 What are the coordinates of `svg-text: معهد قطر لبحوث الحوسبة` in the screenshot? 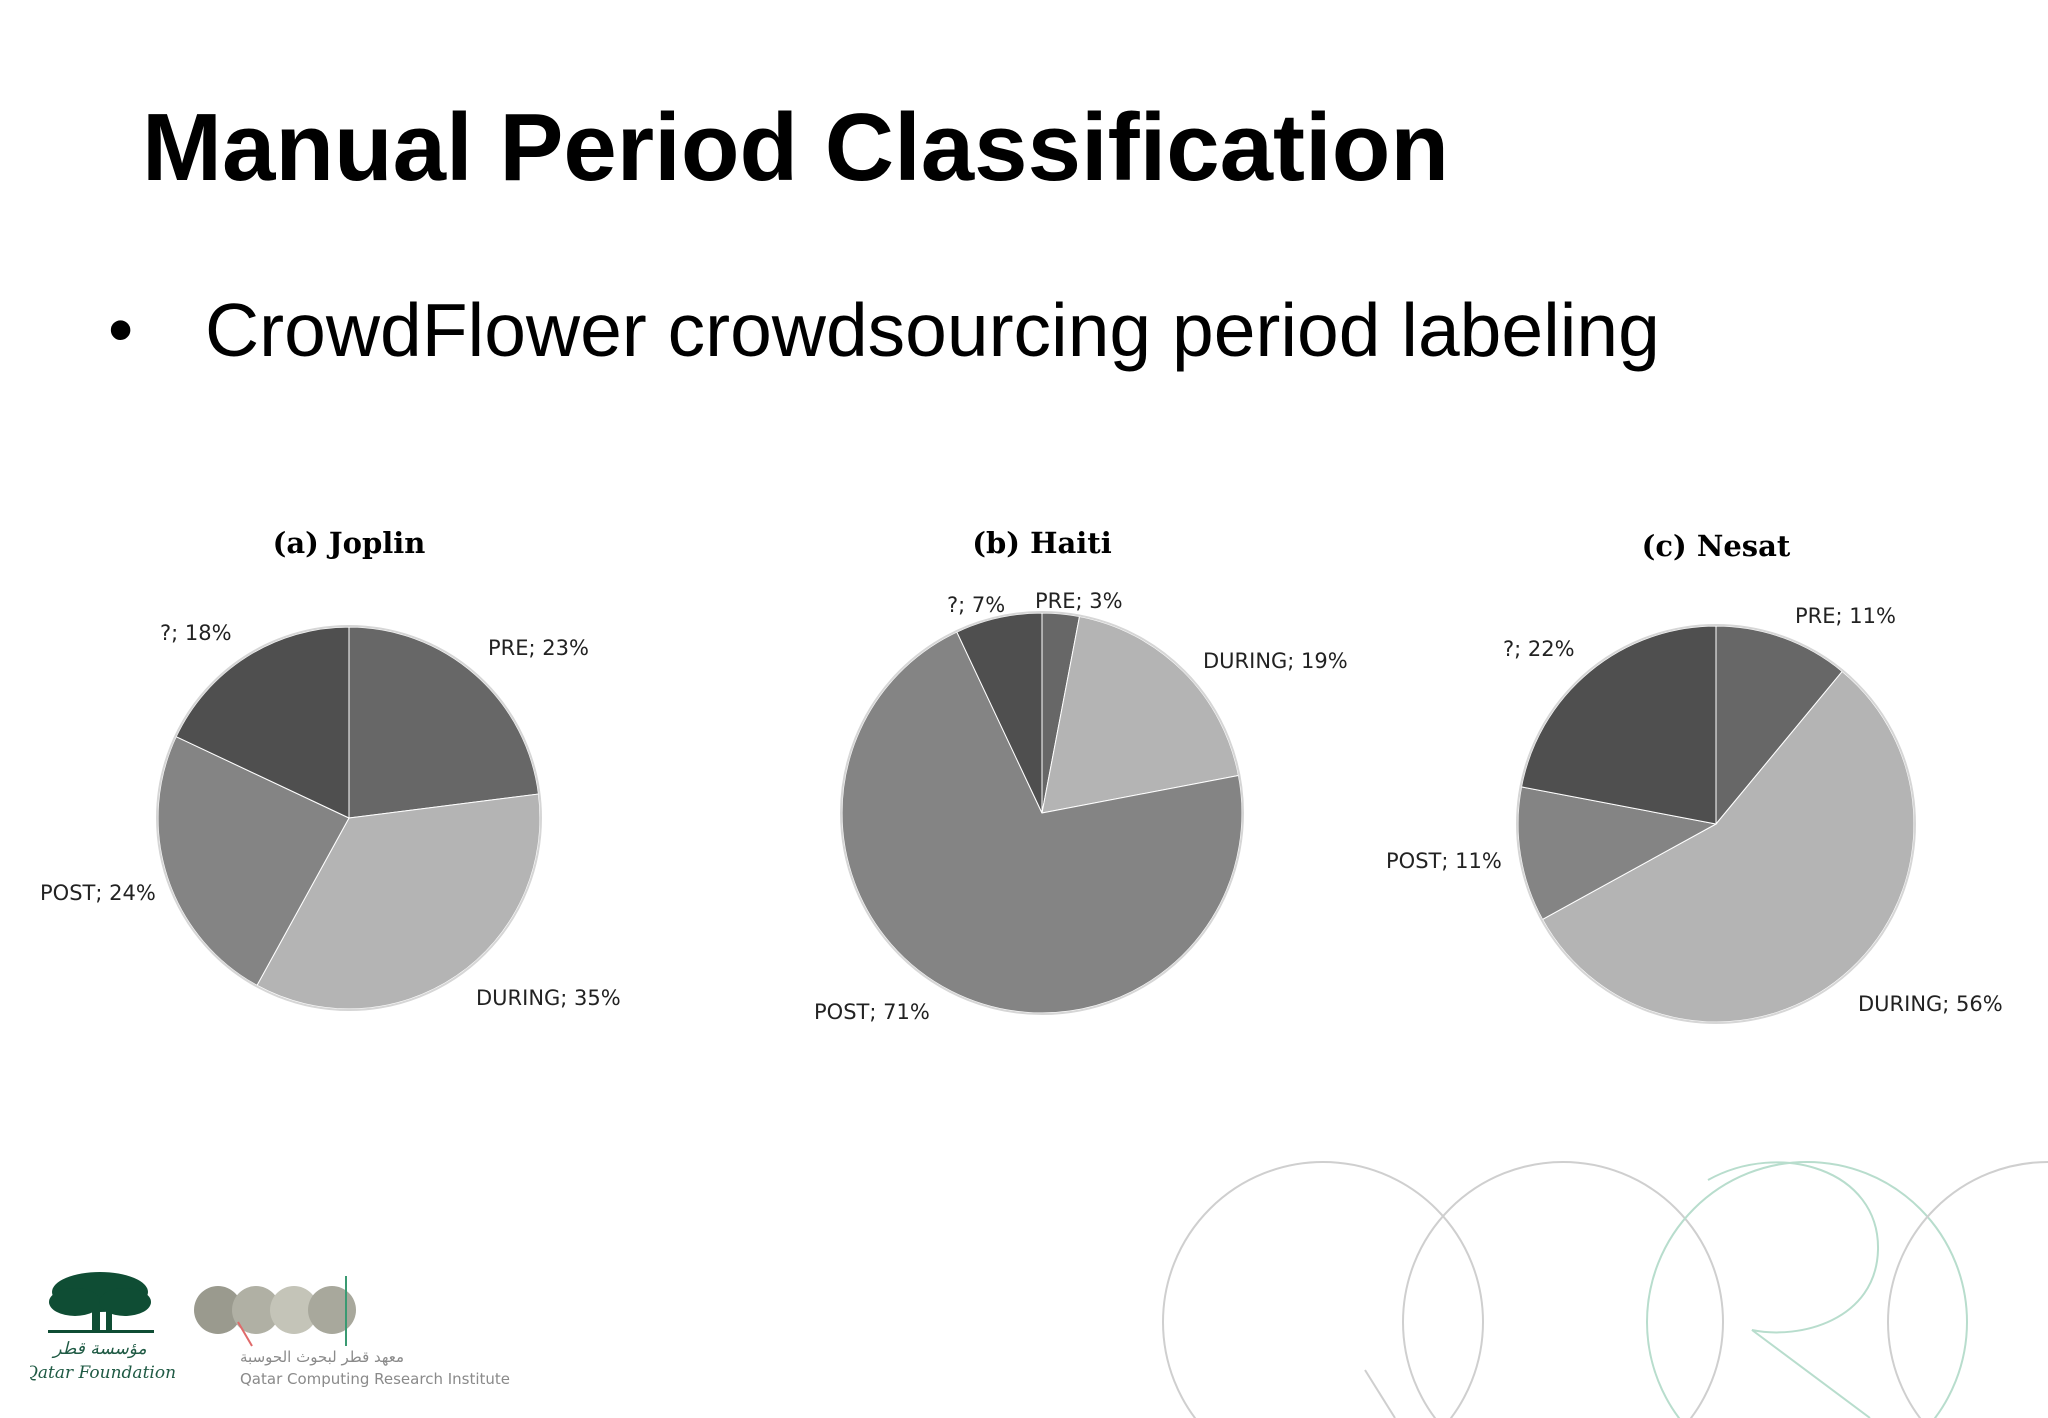 It's located at (322, 1357).